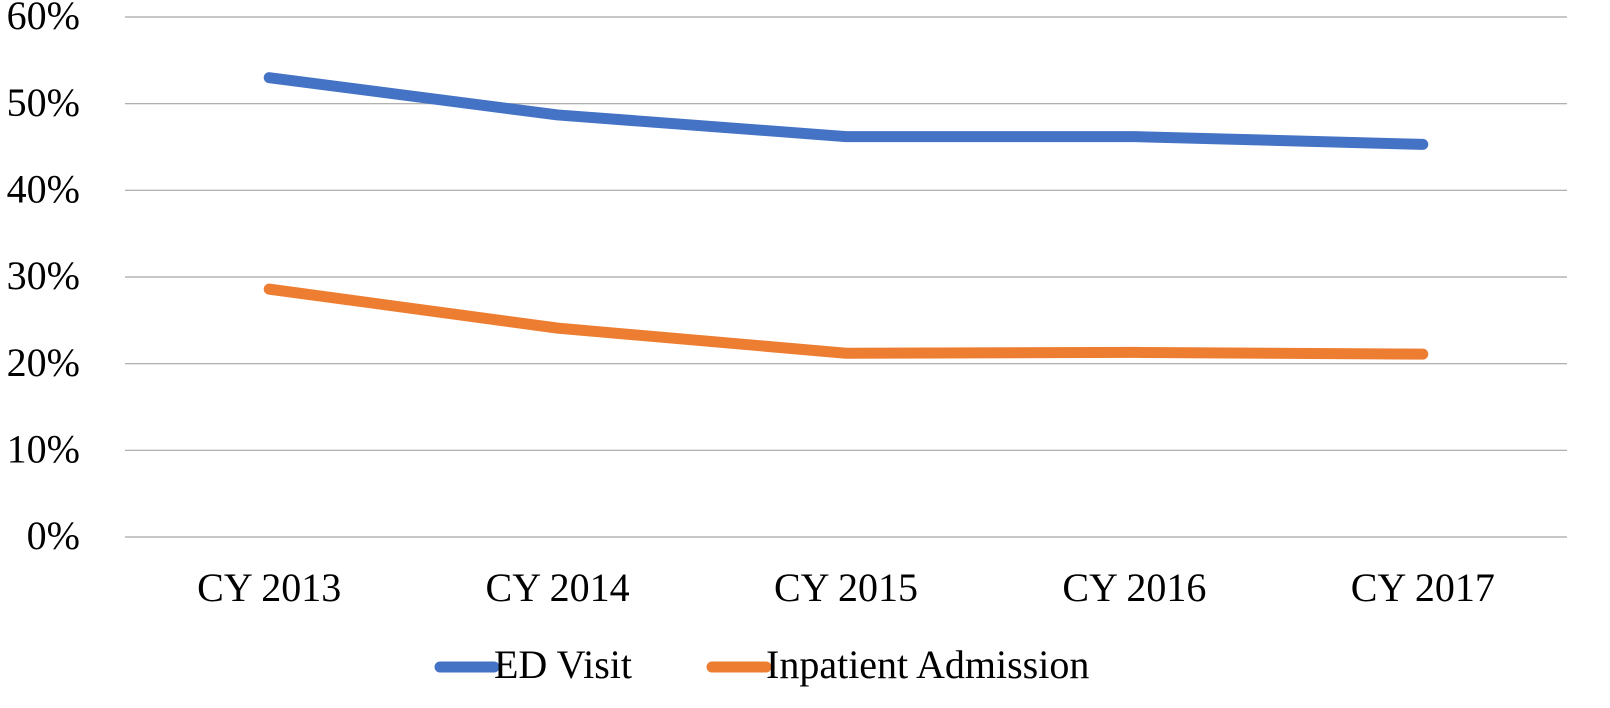 This screenshot has width=1610, height=708. I want to click on legend-label: Inpatient Admission, so click(927, 664).